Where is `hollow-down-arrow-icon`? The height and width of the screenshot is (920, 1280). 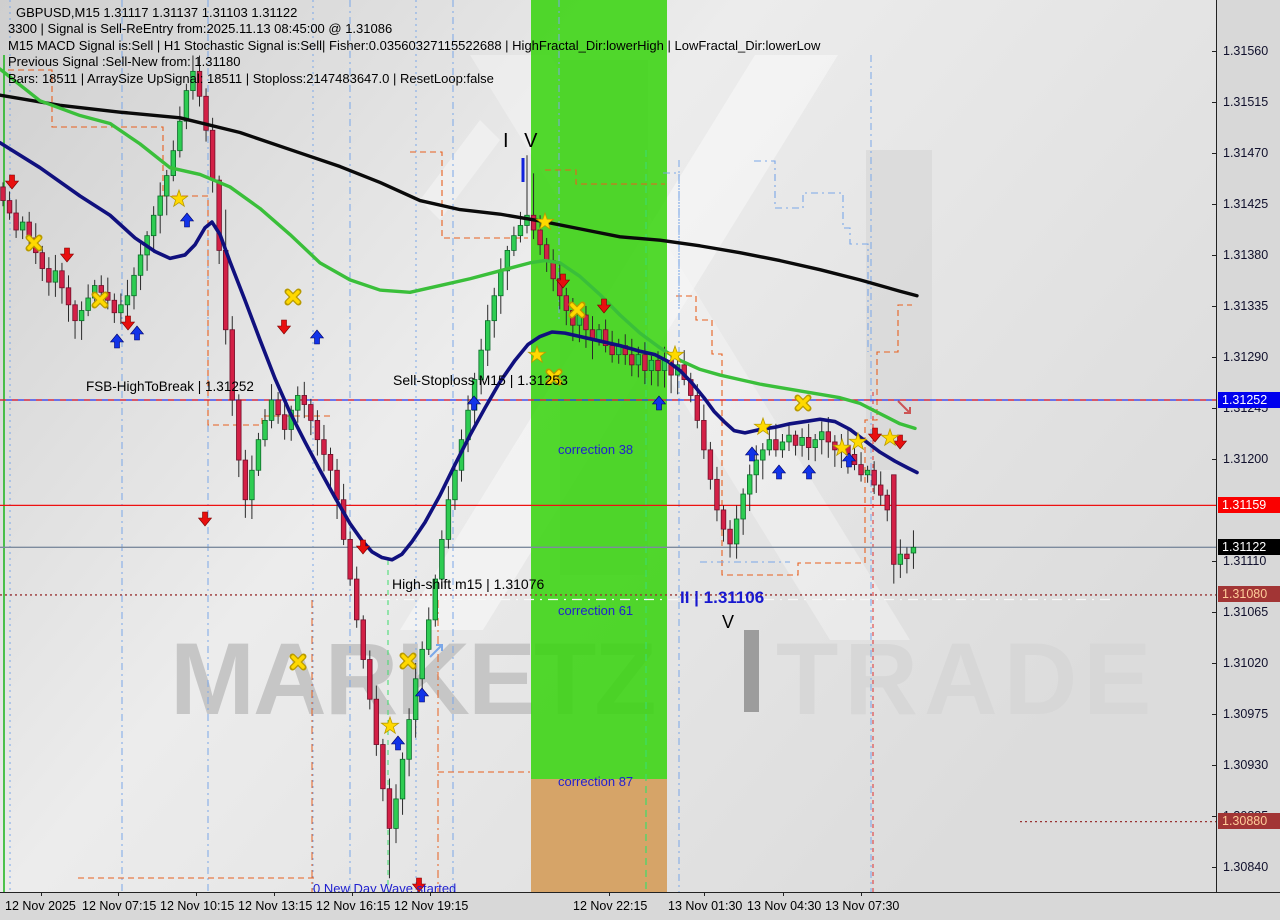 hollow-down-arrow-icon is located at coordinates (904, 407).